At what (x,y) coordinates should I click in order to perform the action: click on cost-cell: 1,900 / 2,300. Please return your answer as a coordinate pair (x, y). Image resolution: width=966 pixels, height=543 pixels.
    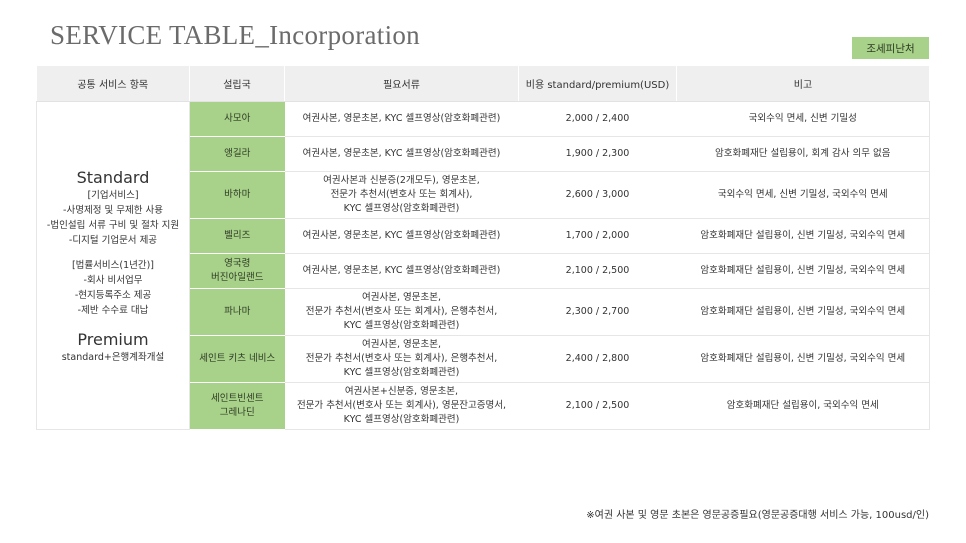
    Looking at the image, I should click on (597, 154).